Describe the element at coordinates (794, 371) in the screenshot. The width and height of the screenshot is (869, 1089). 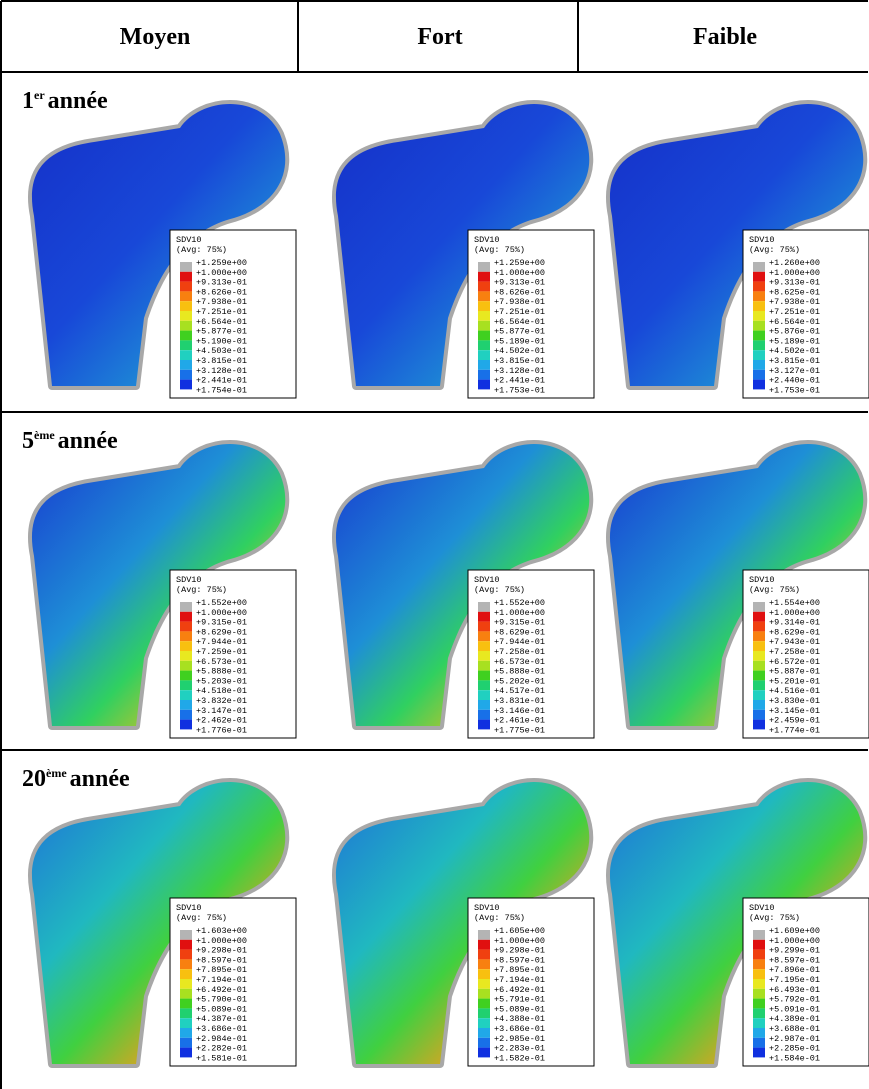
I see `legend-level: +3.127e-01` at that location.